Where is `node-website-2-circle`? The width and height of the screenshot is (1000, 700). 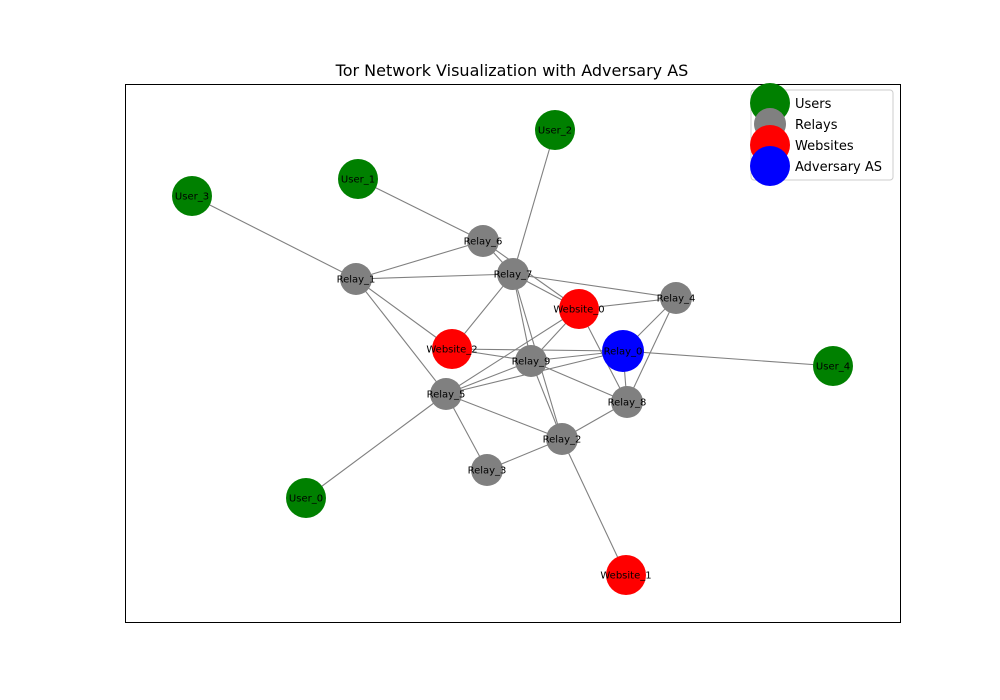 node-website-2-circle is located at coordinates (452, 349).